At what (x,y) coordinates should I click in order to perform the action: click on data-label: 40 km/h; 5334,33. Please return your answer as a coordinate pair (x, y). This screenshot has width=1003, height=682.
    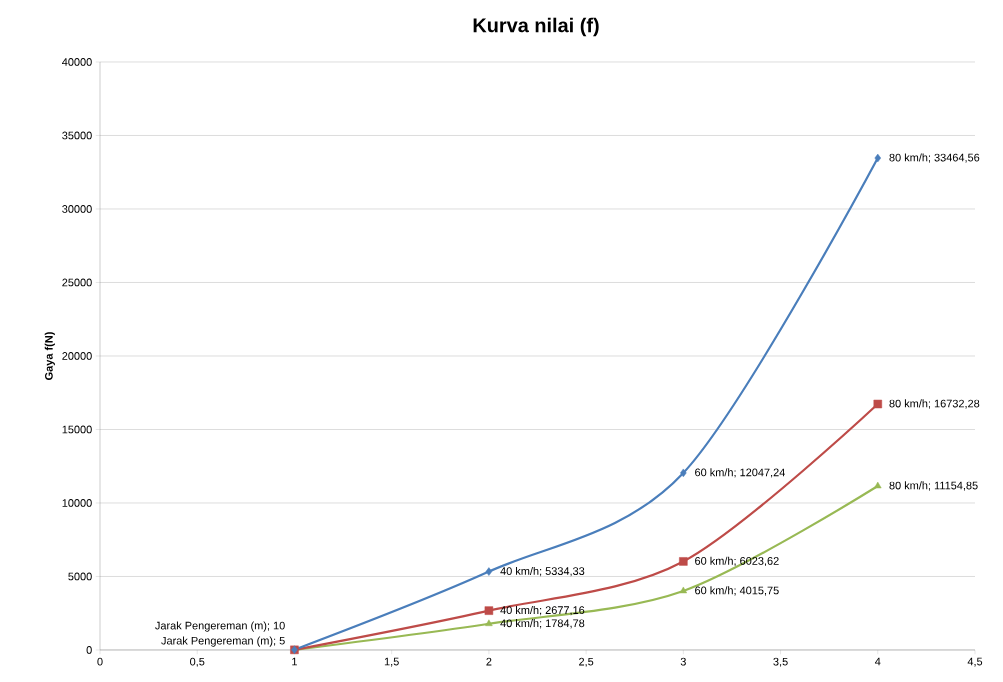
    Looking at the image, I should click on (542, 571).